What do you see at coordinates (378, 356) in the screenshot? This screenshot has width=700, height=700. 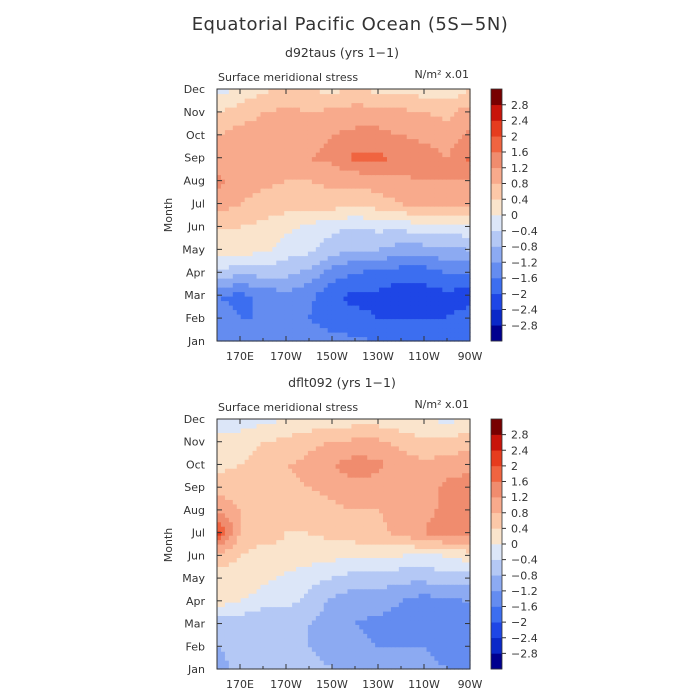 I see `x-tick-label: 130W` at bounding box center [378, 356].